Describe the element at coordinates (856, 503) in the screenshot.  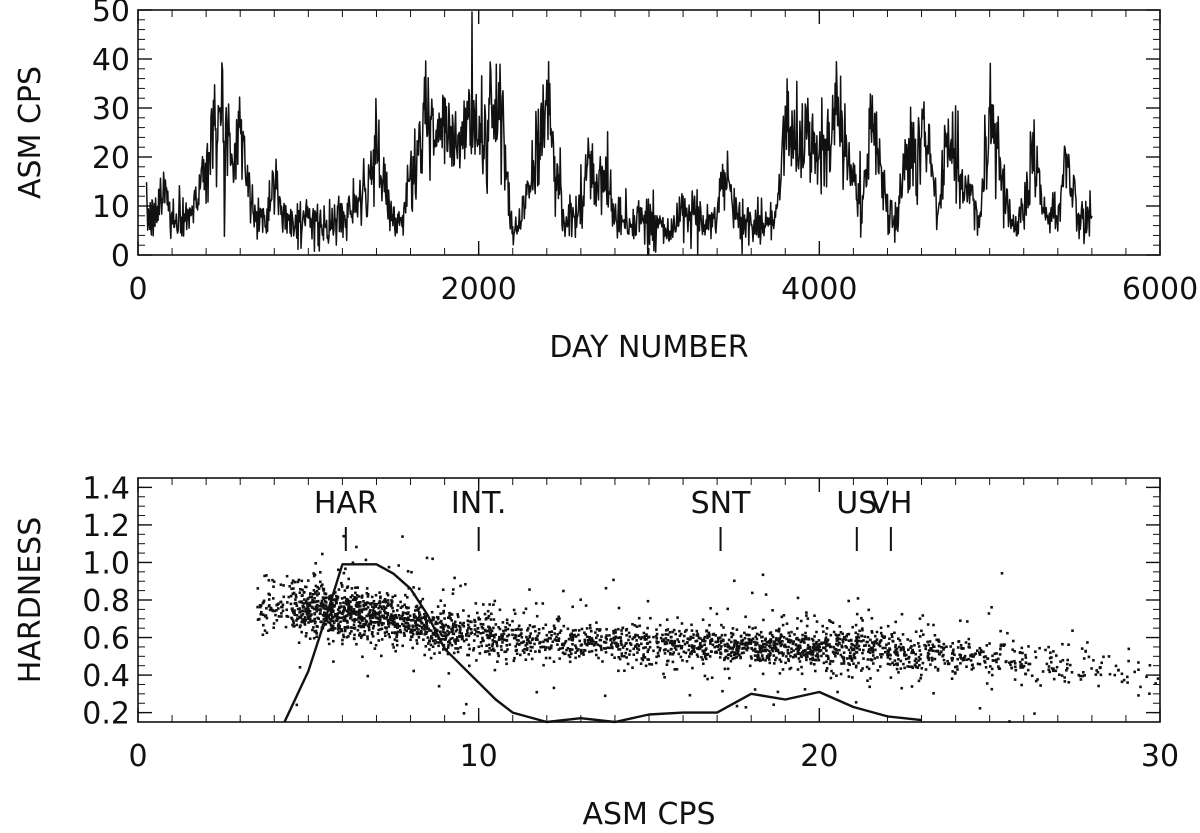
I see `marker-label: US` at that location.